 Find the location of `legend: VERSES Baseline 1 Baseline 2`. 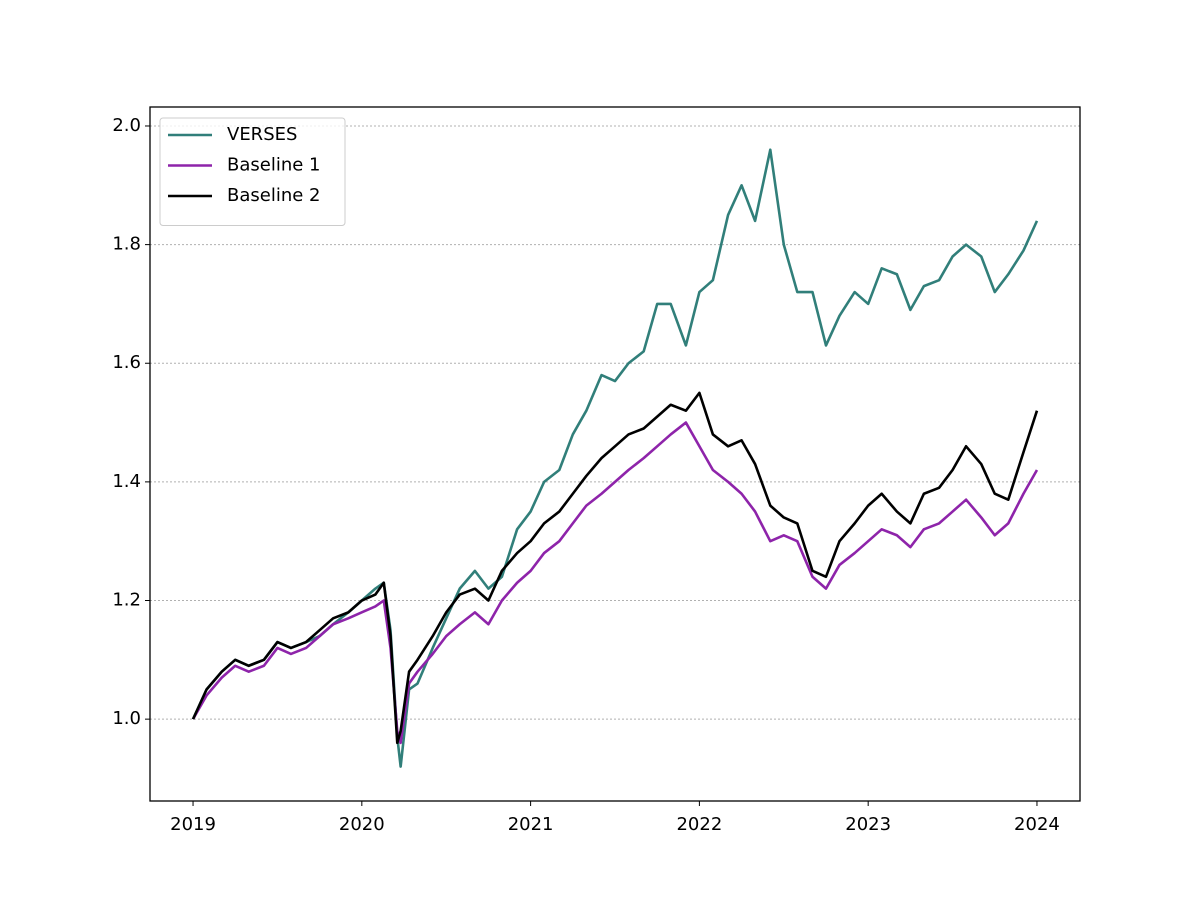

legend: VERSES Baseline 1 Baseline 2 is located at coordinates (252, 171).